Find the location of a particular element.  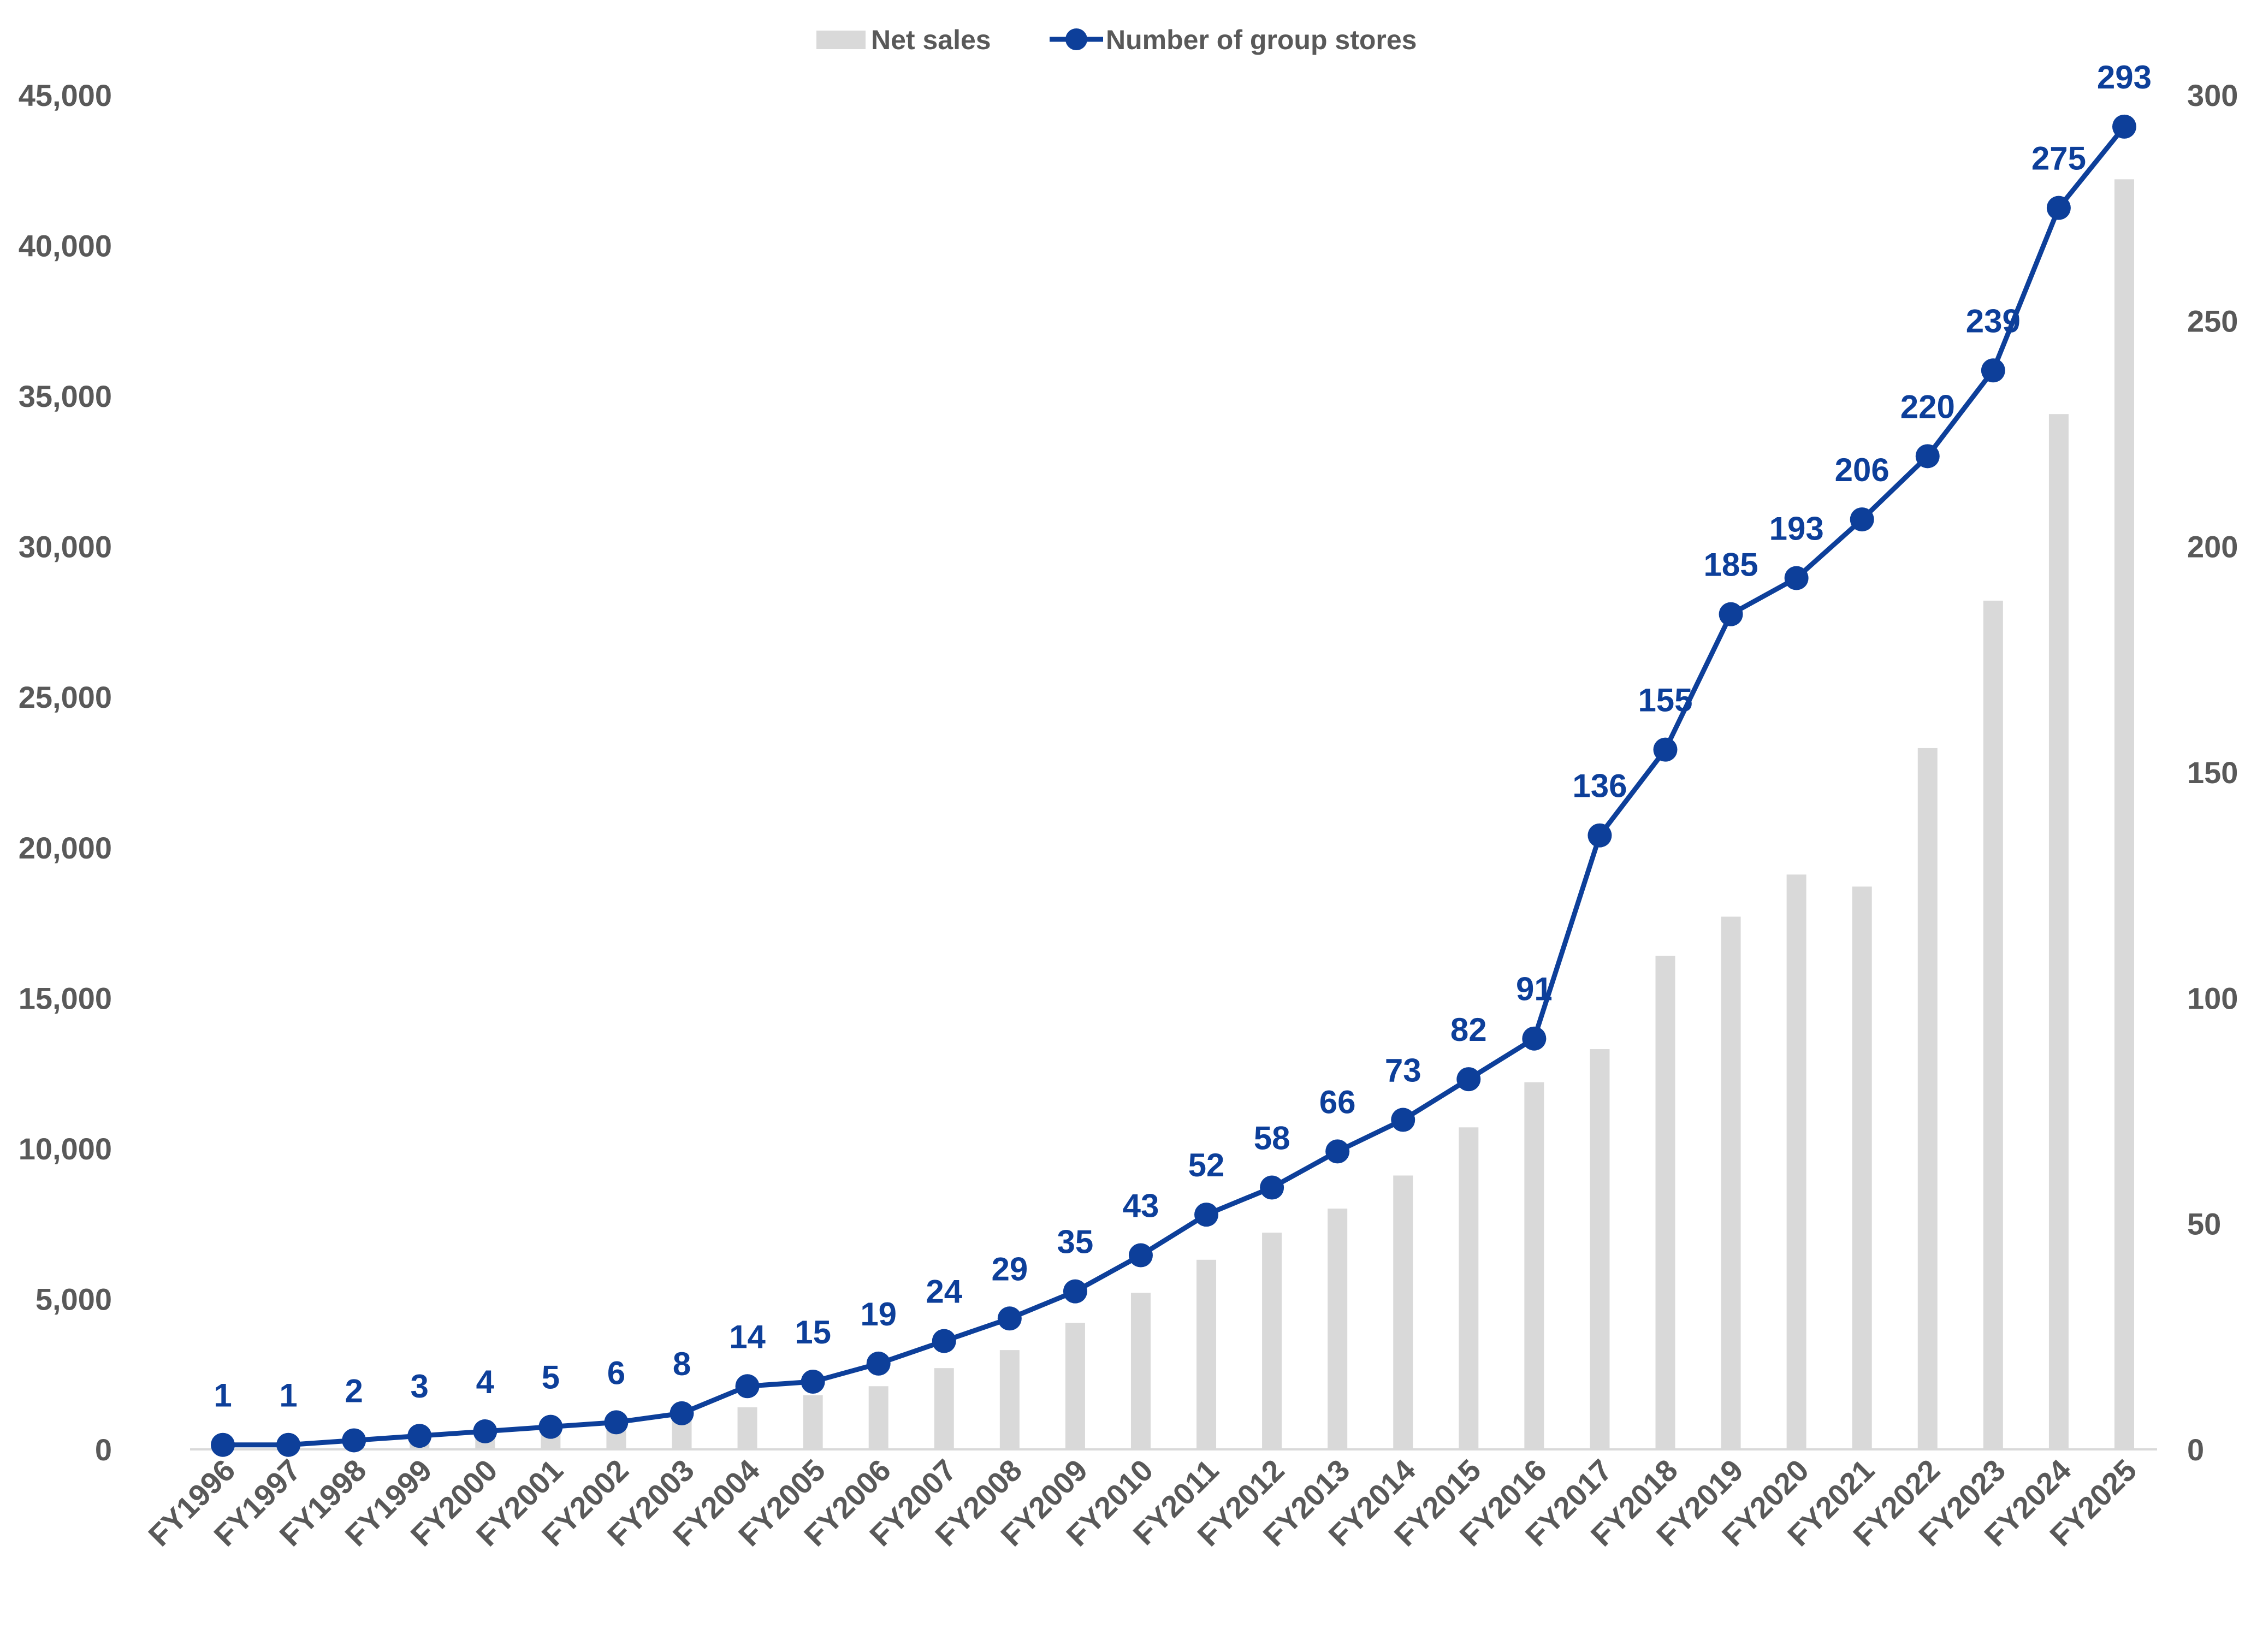

legend-stores-marker is located at coordinates (1076, 39).